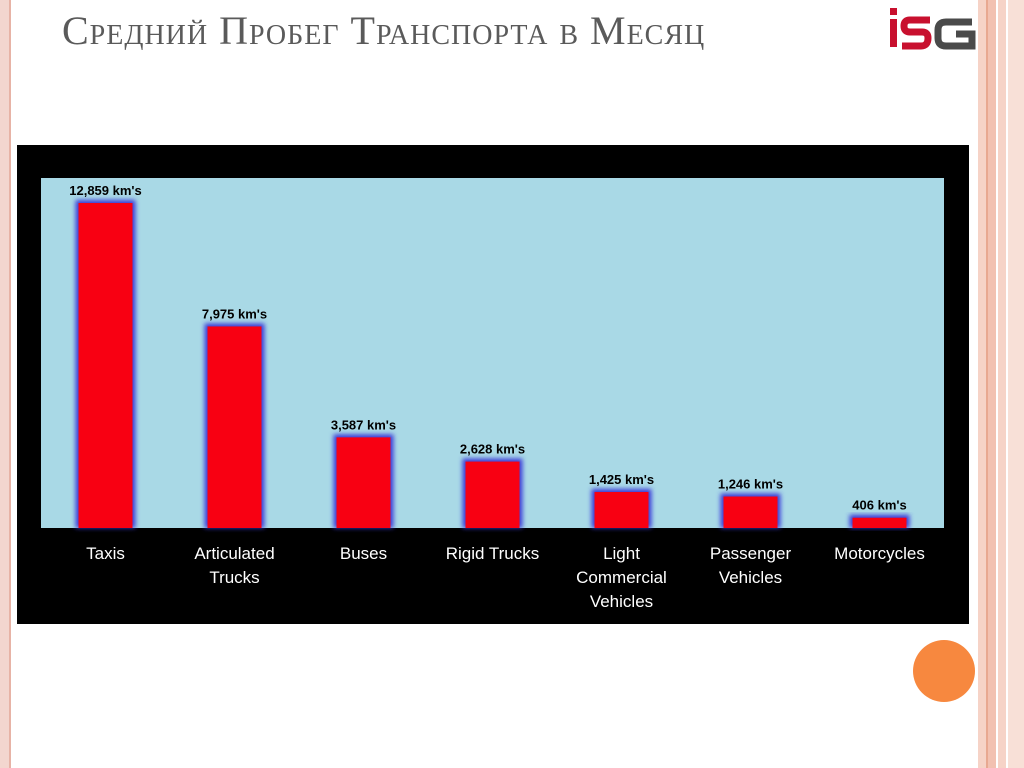 The image size is (1024, 768). Describe the element at coordinates (105, 553) in the screenshot. I see `category-label: Taxis` at that location.